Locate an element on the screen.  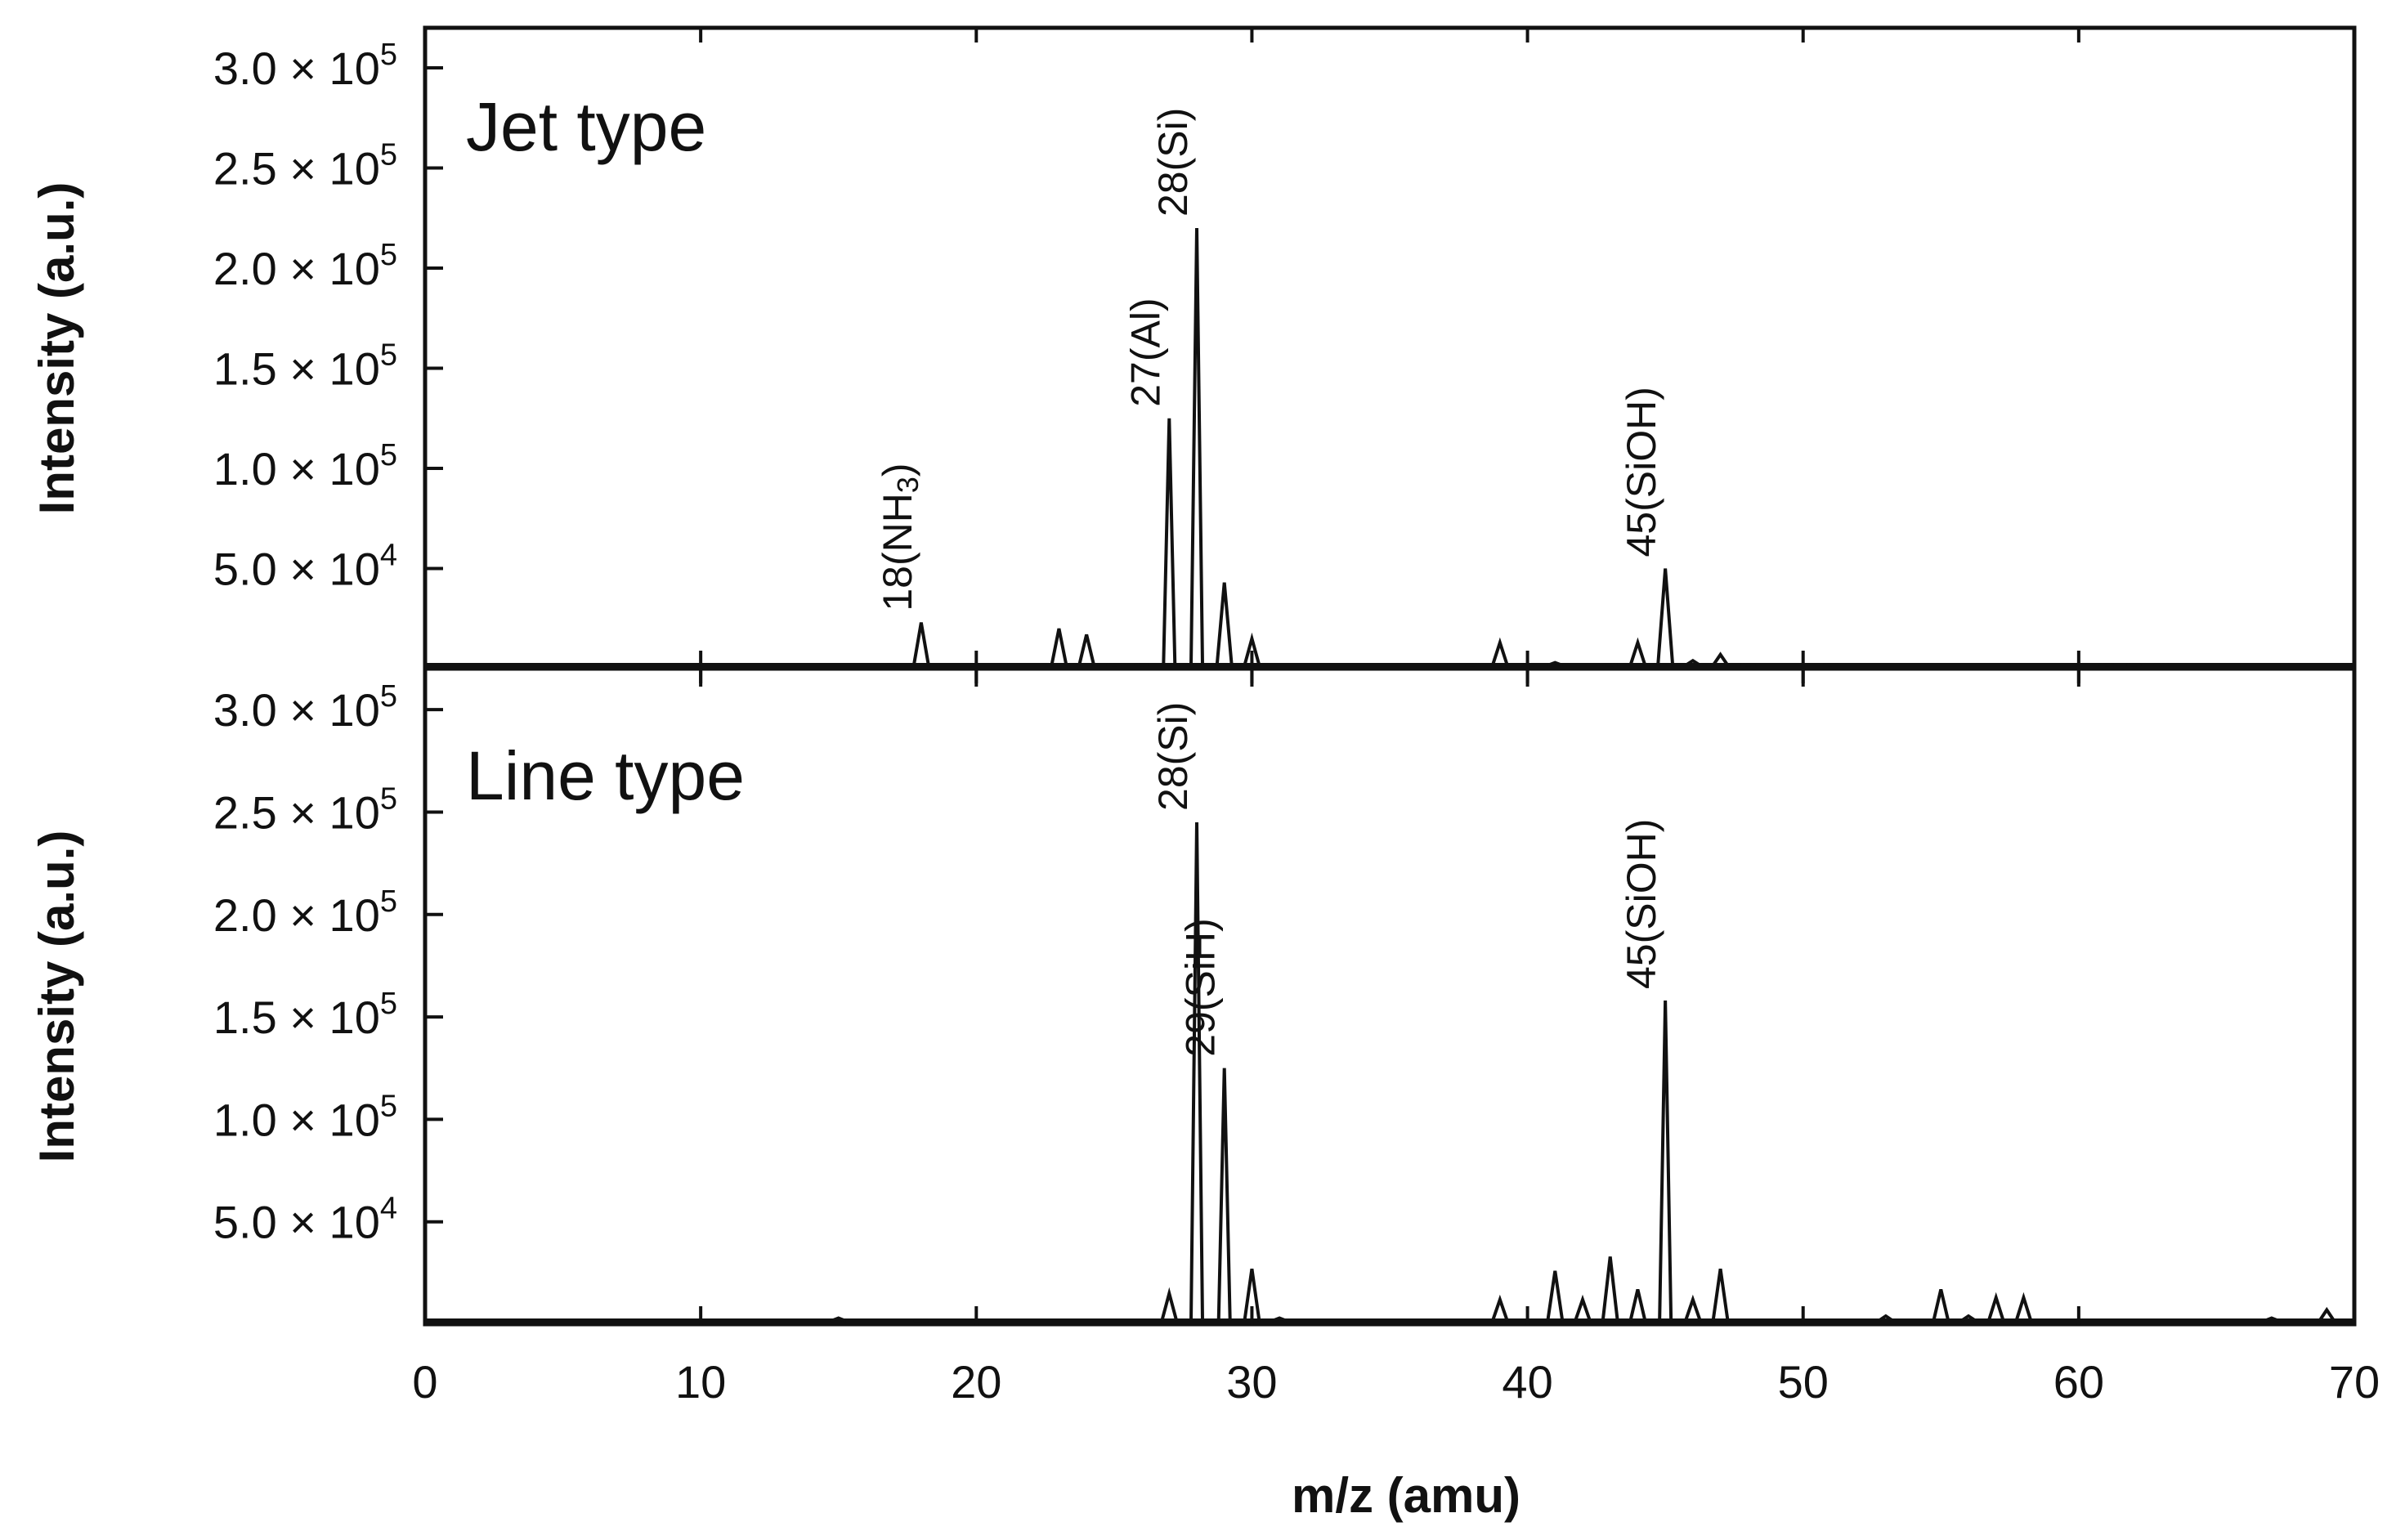
x-tick-label: 10 is located at coordinates (700, 1382).